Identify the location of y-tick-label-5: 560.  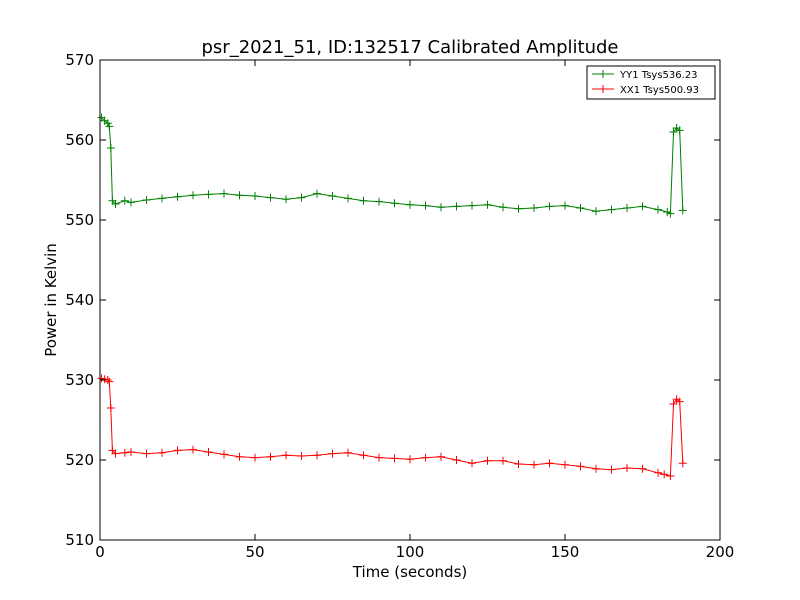
(79, 140).